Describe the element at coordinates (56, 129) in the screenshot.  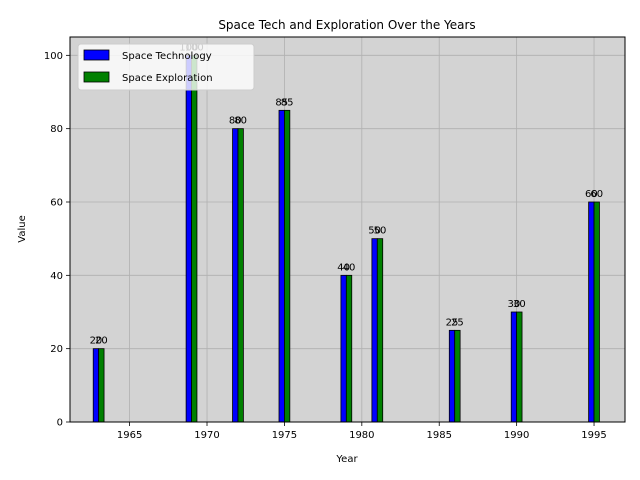
I see `y-tick-label: 80` at that location.